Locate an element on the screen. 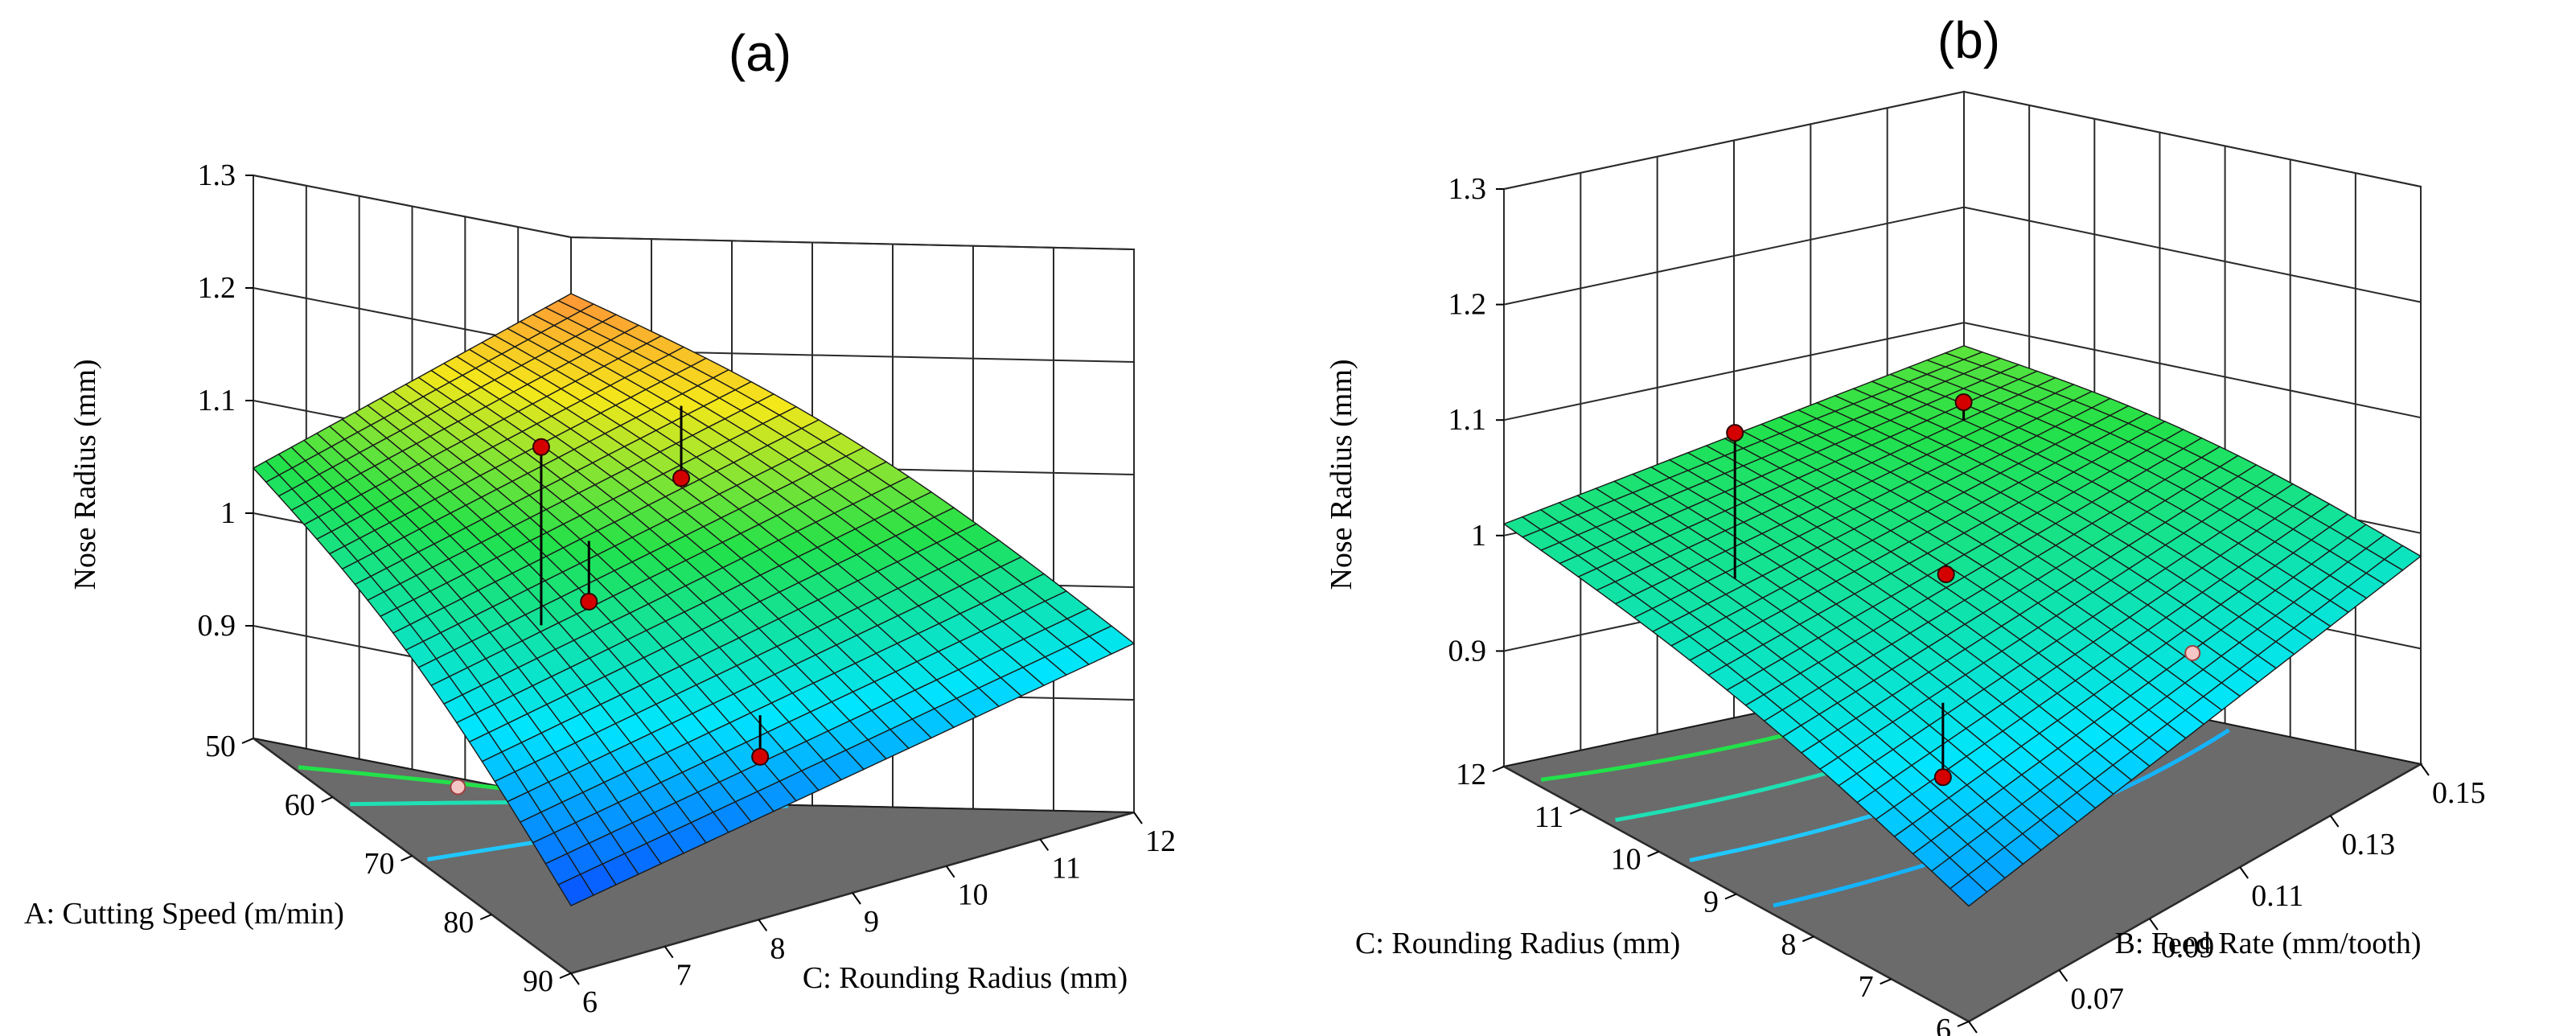  x-tick-label: 9 is located at coordinates (1711, 903).